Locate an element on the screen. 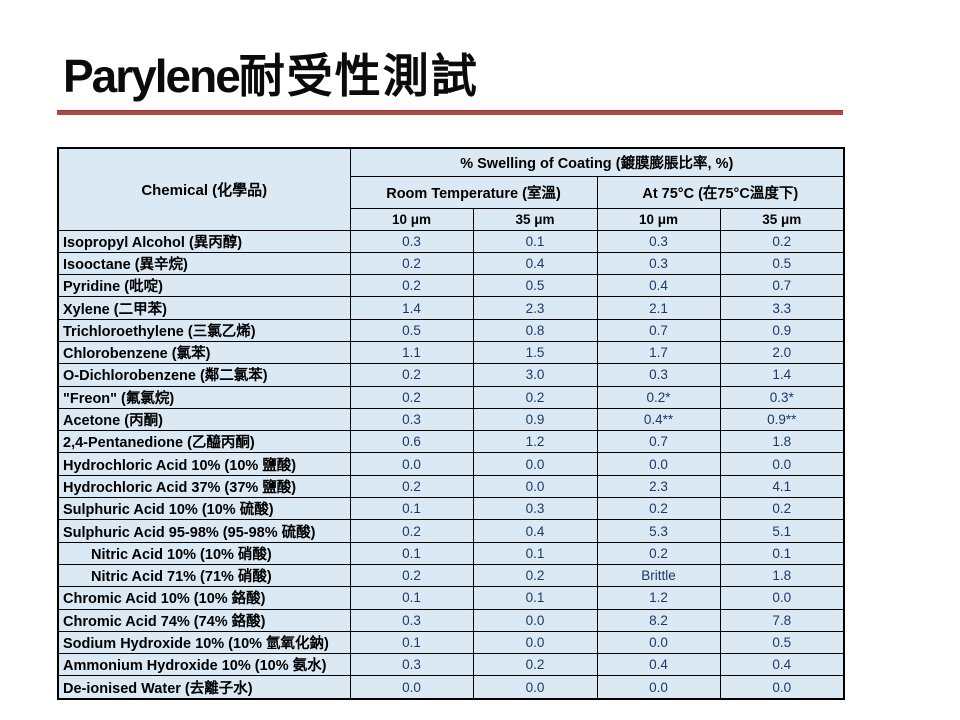  table-row: De-ionised Water (去離子水) 0.0 0.0 0.0 0.0 is located at coordinates (451, 687).